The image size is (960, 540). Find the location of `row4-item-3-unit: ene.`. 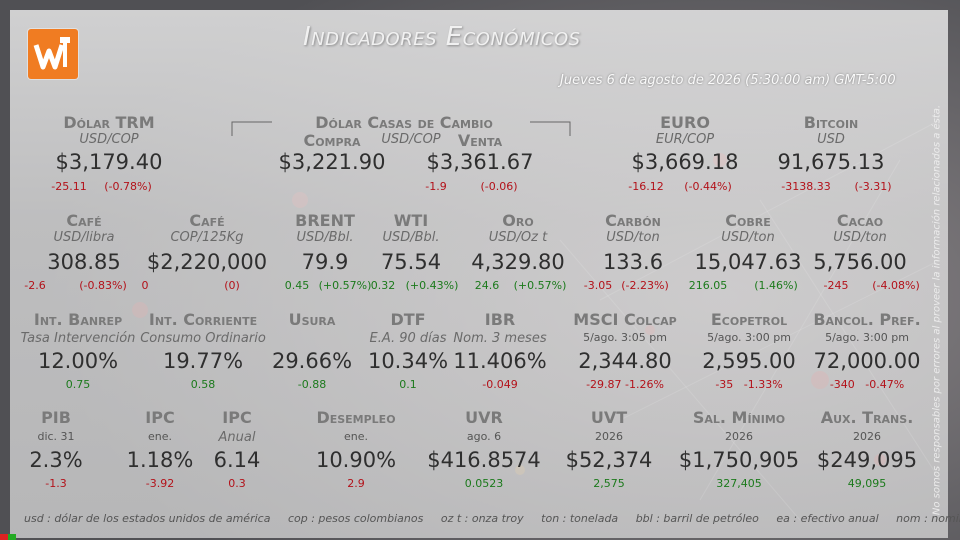

row4-item-3-unit: ene. is located at coordinates (356, 436).